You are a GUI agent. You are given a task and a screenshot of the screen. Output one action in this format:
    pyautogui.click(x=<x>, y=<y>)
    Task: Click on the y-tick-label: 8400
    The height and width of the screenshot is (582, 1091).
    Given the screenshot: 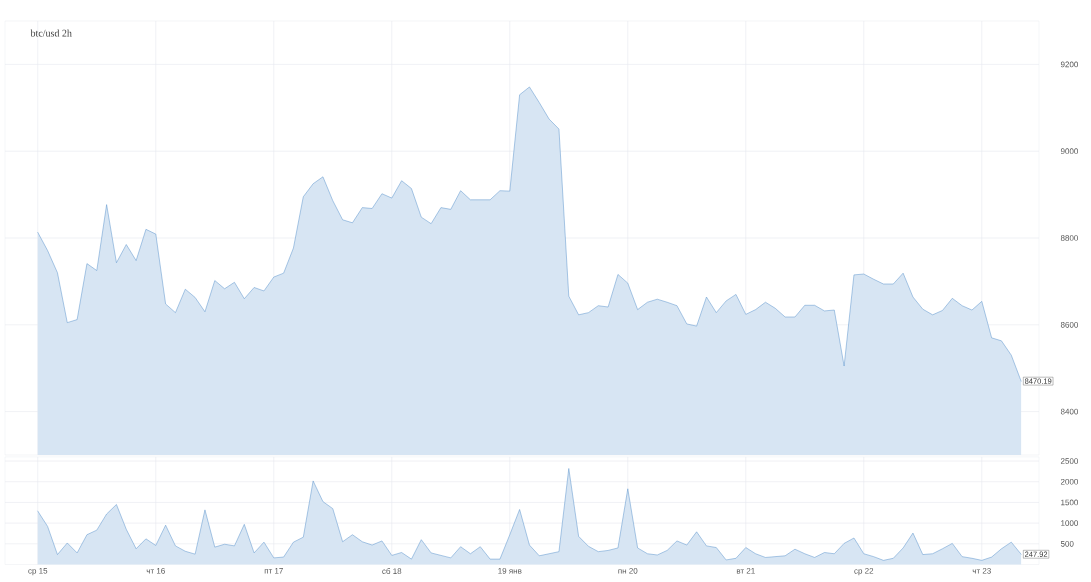 What is the action you would take?
    pyautogui.click(x=1069, y=411)
    